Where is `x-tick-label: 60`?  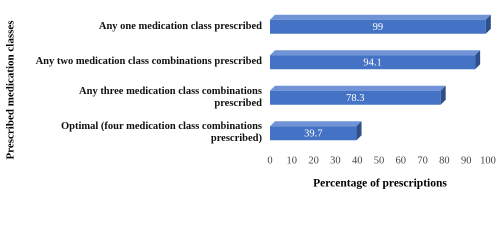
x-tick-label: 60 is located at coordinates (401, 160).